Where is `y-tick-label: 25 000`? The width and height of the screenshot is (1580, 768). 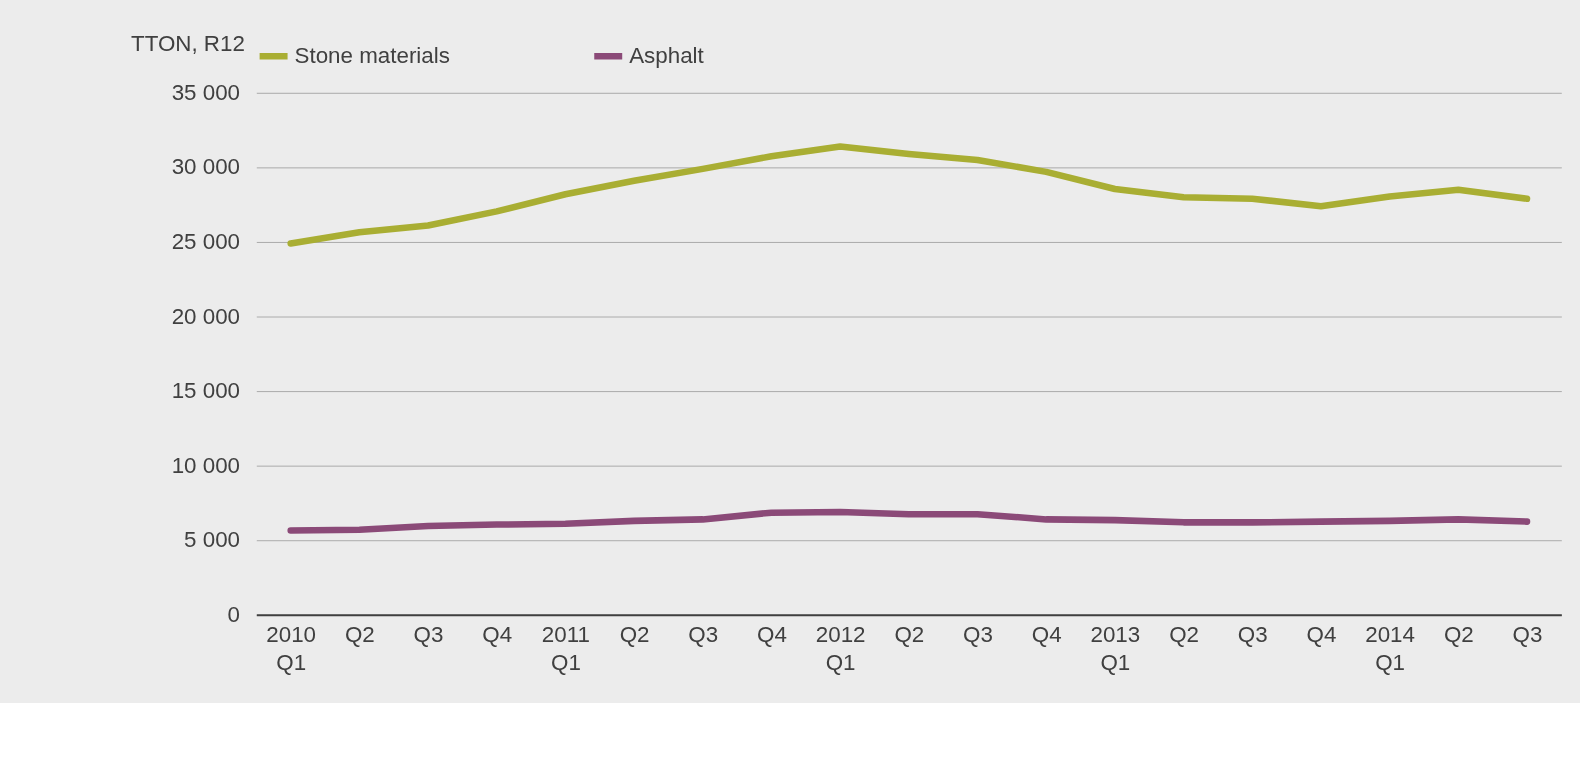 y-tick-label: 25 000 is located at coordinates (206, 241).